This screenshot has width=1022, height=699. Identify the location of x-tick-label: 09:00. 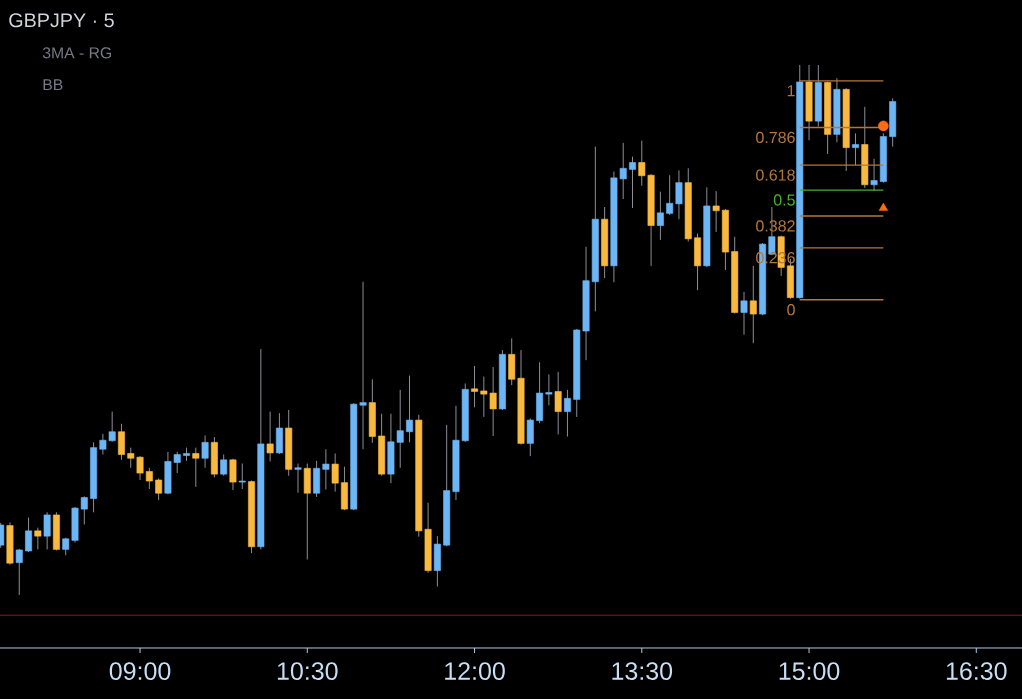
(140, 671).